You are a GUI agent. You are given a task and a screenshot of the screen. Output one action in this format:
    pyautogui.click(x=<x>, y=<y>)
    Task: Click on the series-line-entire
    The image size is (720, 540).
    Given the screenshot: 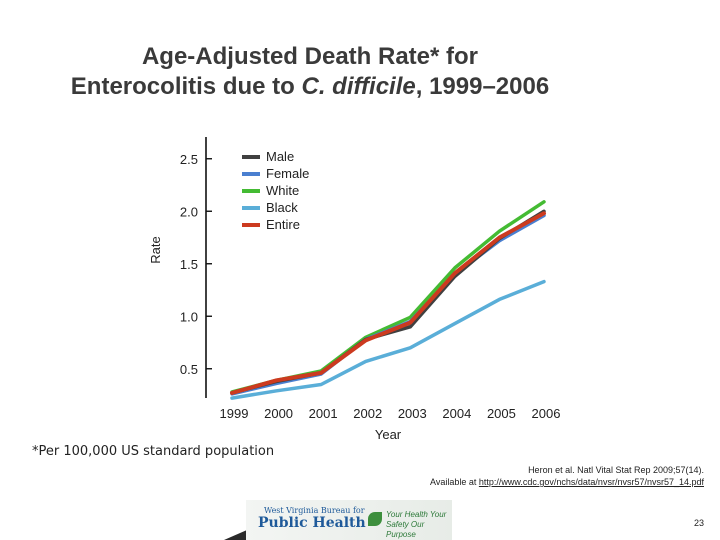 What is the action you would take?
    pyautogui.click(x=388, y=303)
    